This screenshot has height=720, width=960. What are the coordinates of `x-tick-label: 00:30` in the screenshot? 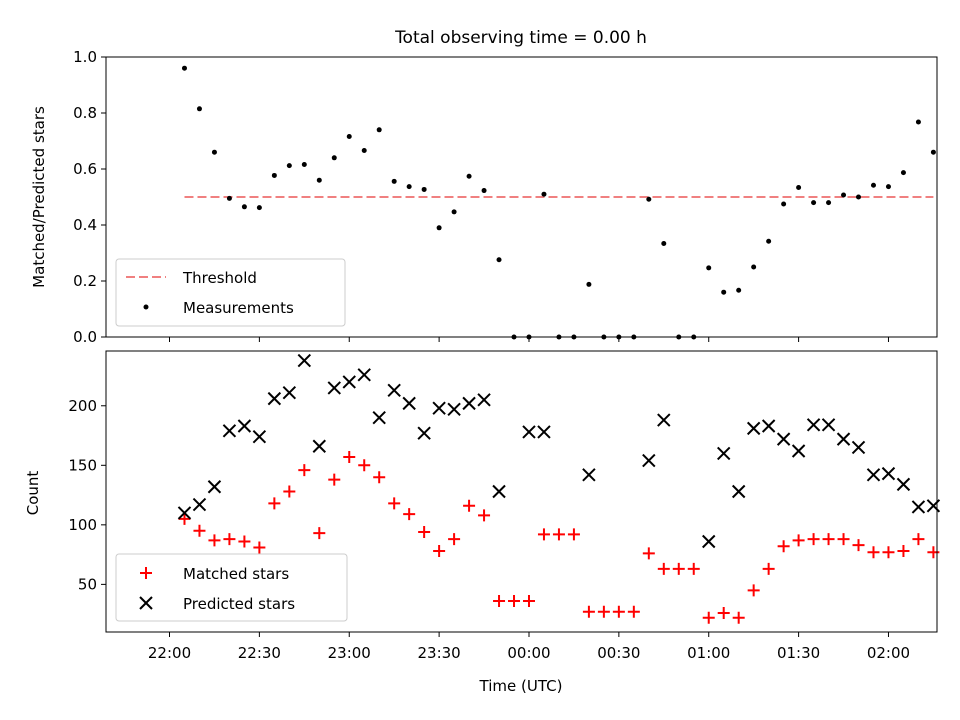 It's located at (618, 653).